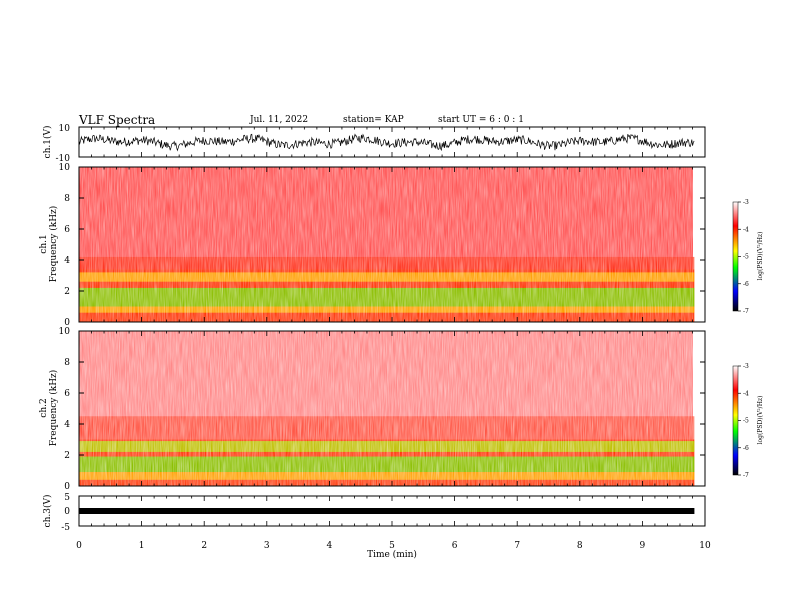 This screenshot has height=612, width=792. What do you see at coordinates (67, 323) in the screenshot?
I see `ch1-yticks-label-0: 0` at bounding box center [67, 323].